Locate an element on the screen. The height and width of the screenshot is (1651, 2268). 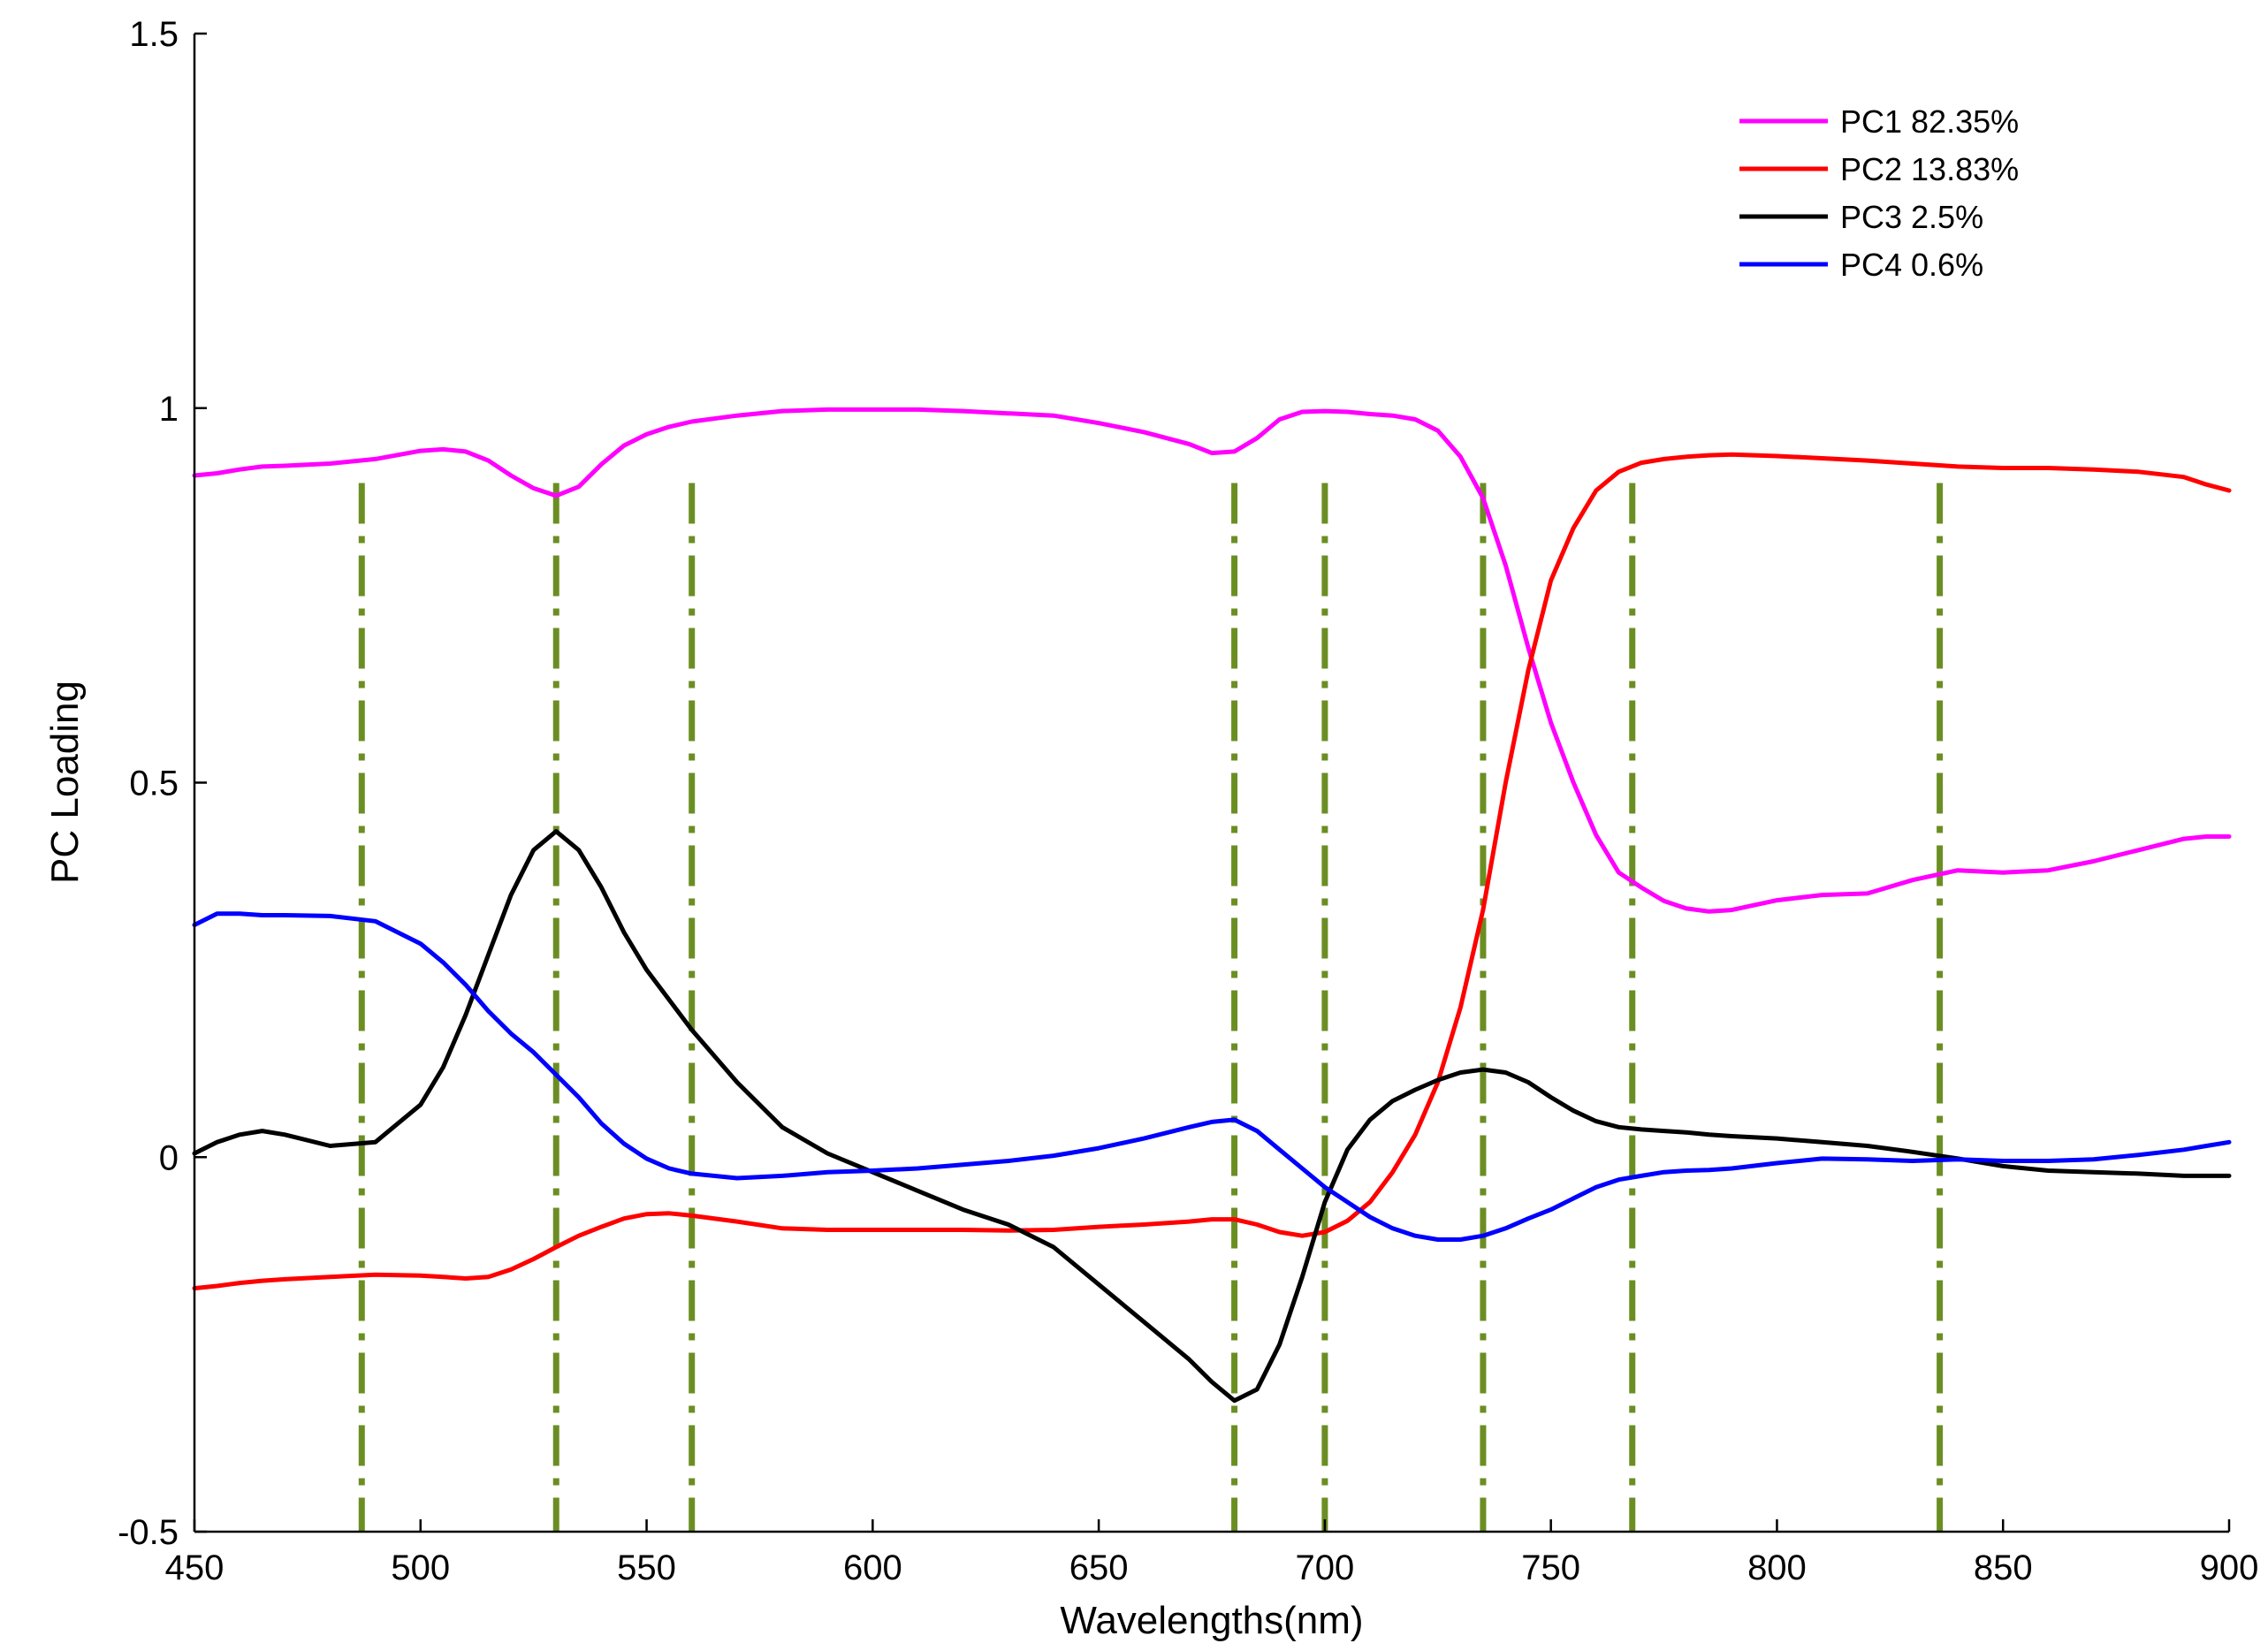
x-tick-label: 600 is located at coordinates (873, 1567).